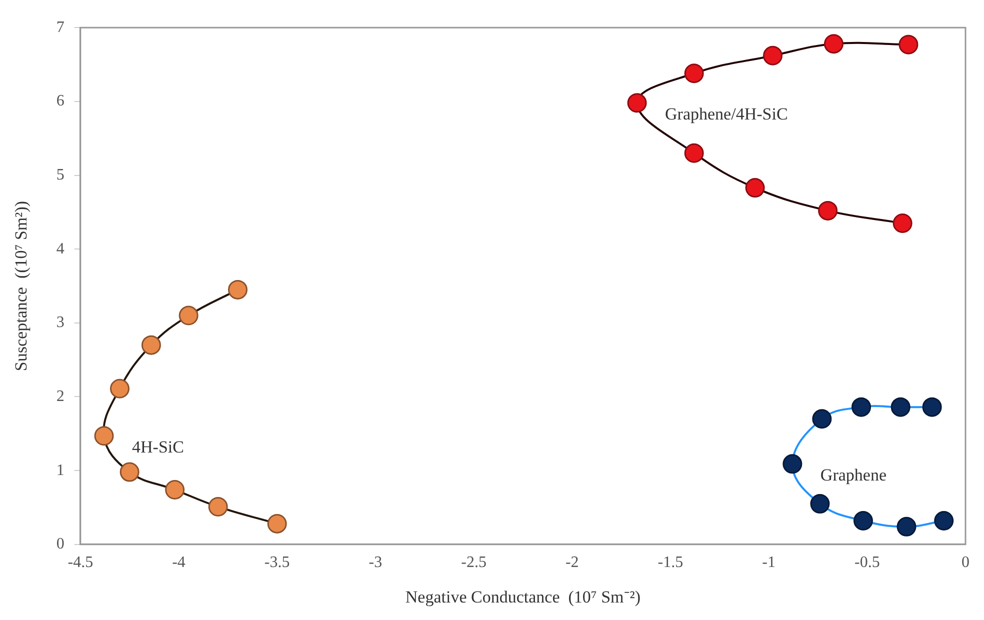 The height and width of the screenshot is (620, 984). What do you see at coordinates (769, 563) in the screenshot?
I see `x-tick-label: -1` at bounding box center [769, 563].